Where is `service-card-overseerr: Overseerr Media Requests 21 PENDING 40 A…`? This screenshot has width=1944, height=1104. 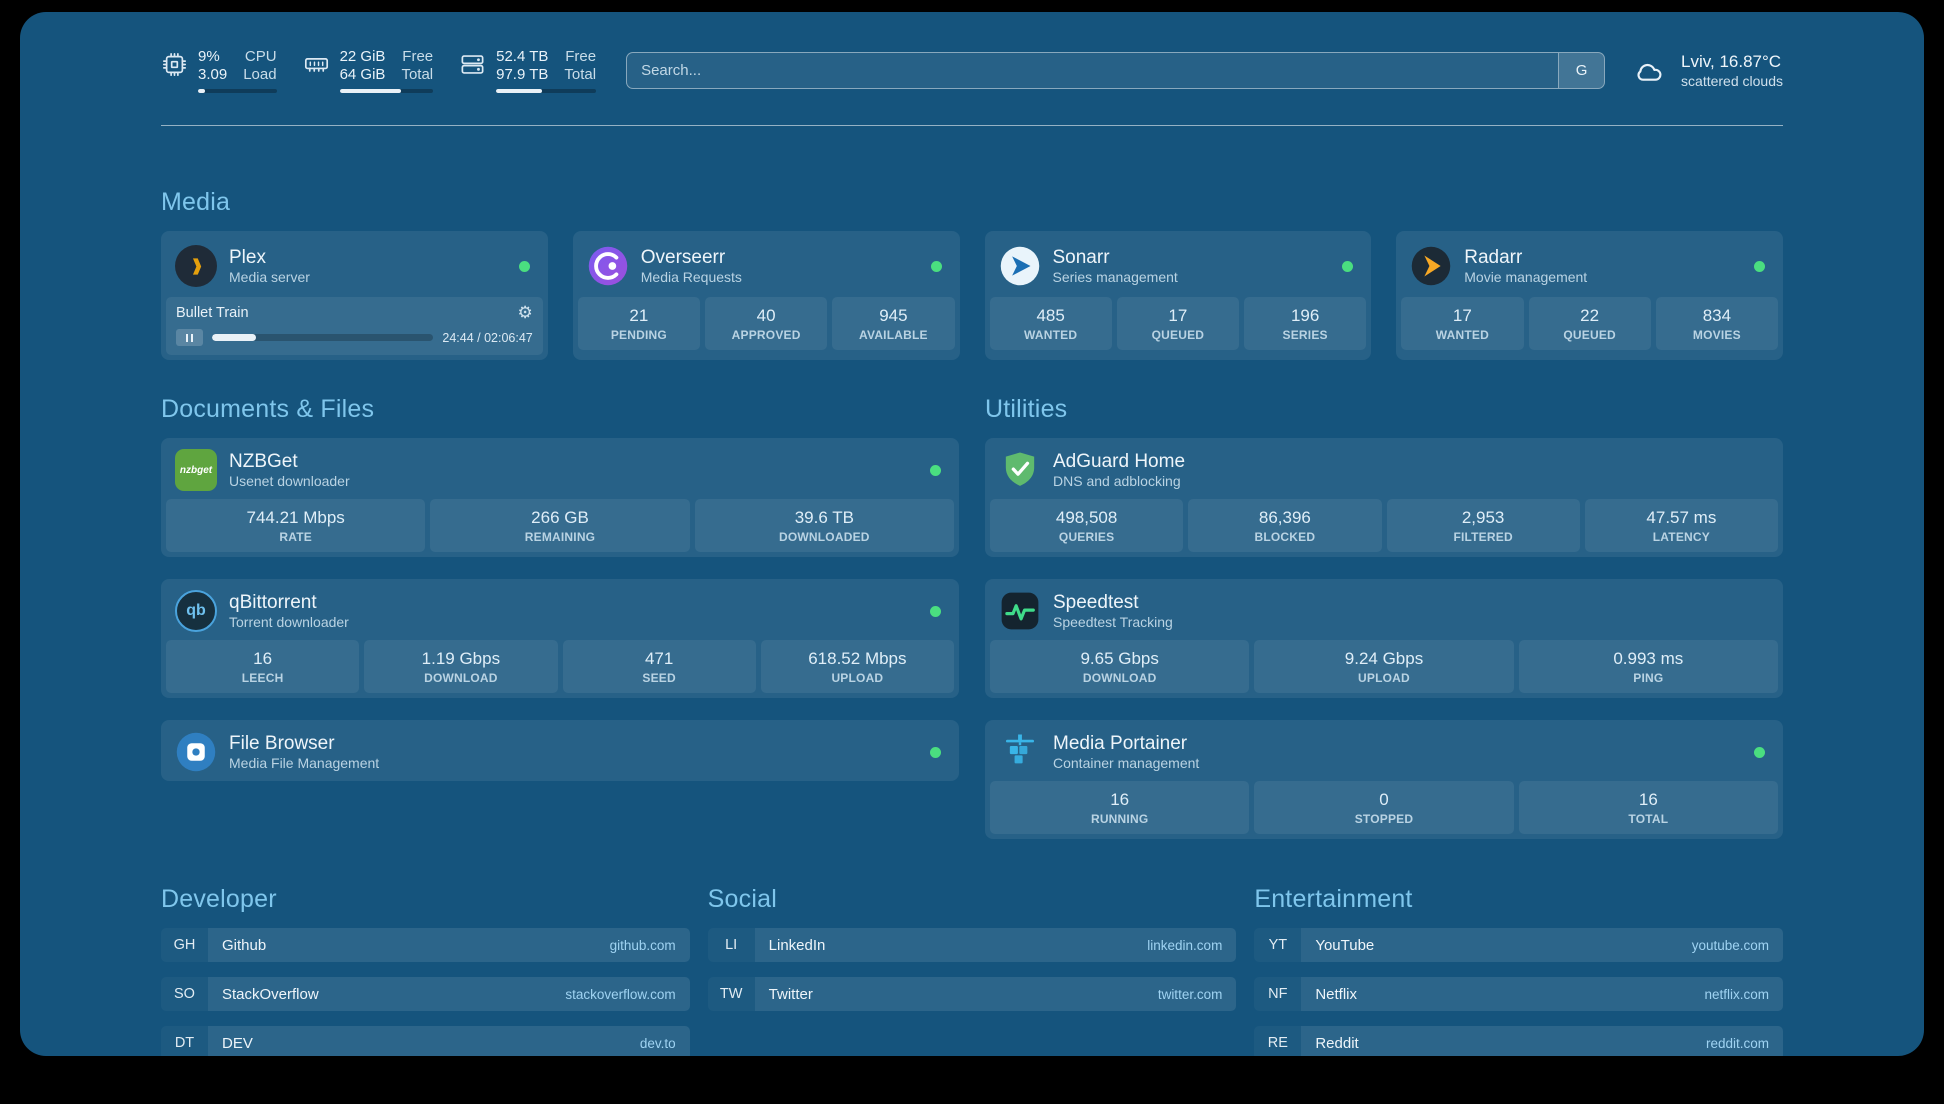
service-card-overseerr: Overseerr Media Requests 21 PENDING 40 A… is located at coordinates (766, 295).